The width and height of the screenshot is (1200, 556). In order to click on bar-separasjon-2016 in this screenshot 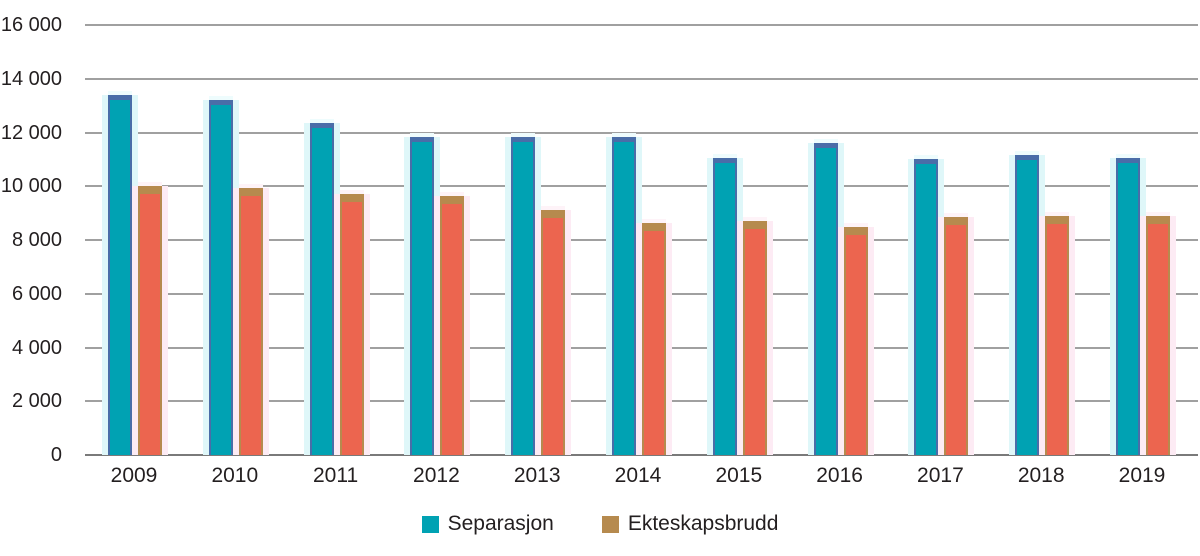, I will do `click(825, 299)`.